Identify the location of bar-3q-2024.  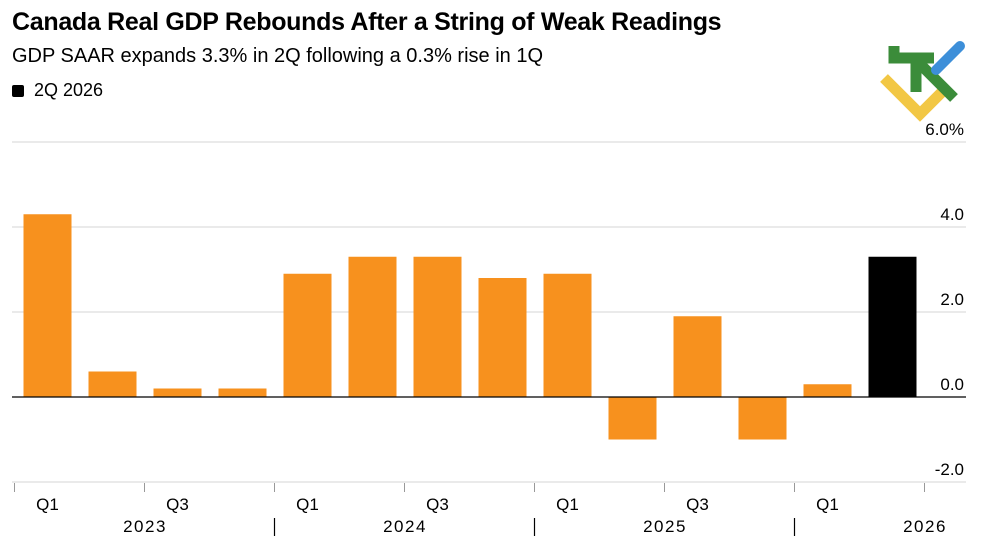
(437, 326).